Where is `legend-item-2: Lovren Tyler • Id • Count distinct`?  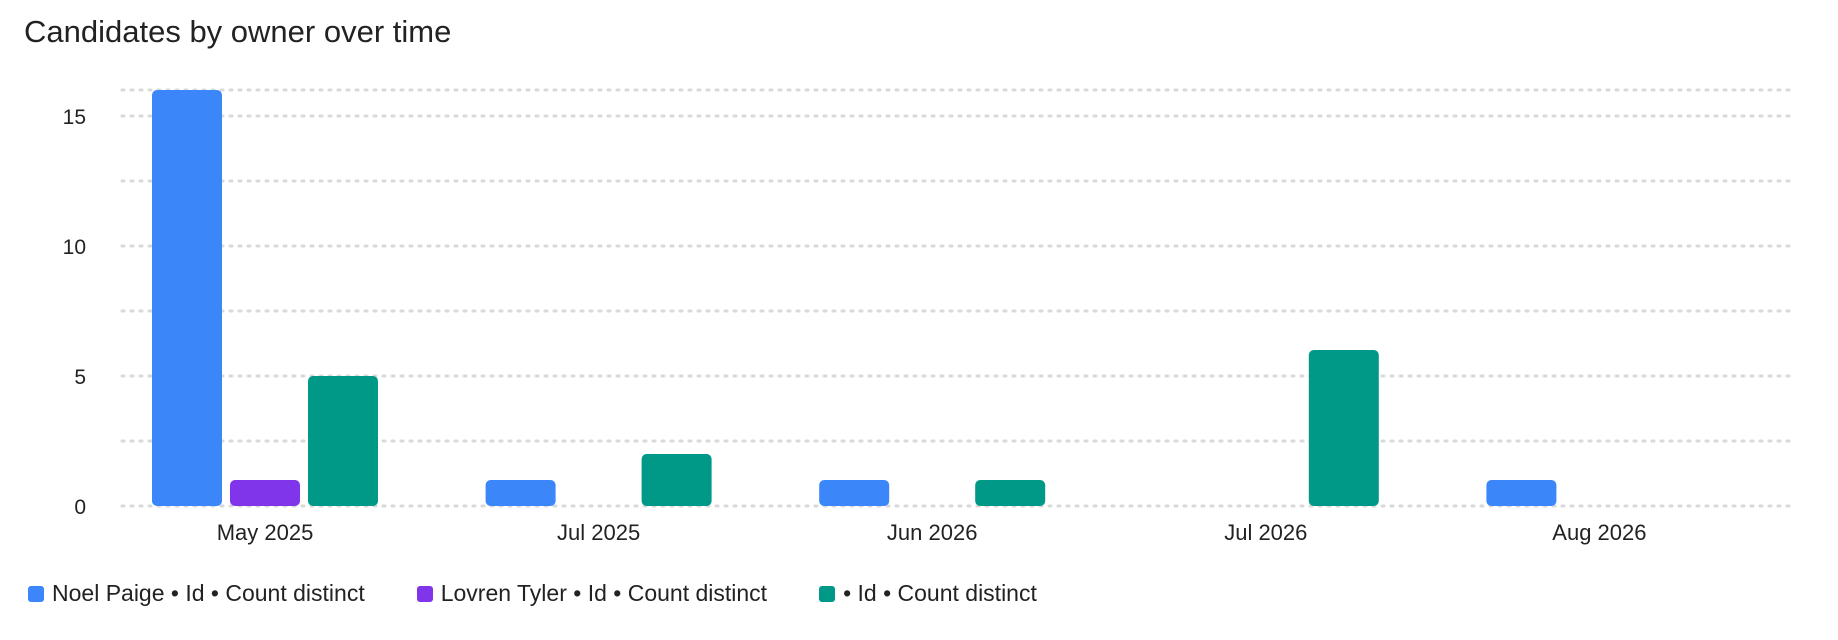
legend-item-2: Lovren Tyler • Id • Count distinct is located at coordinates (592, 593).